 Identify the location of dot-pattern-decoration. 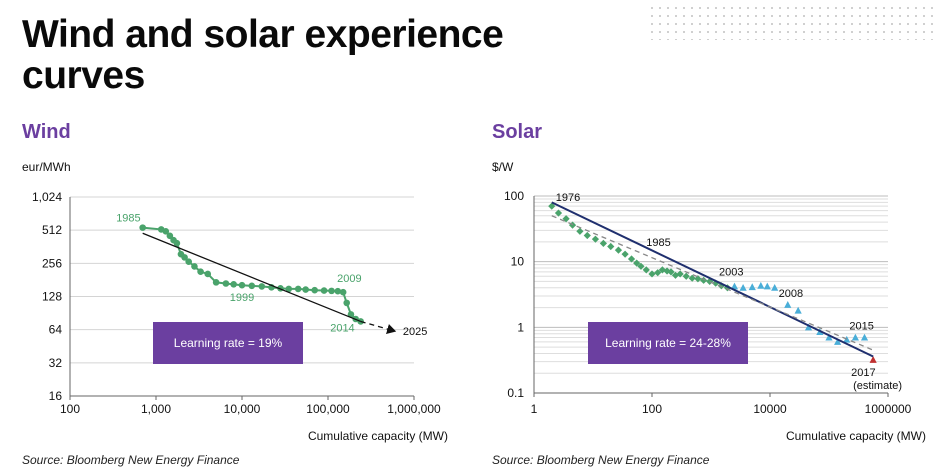
(793, 22).